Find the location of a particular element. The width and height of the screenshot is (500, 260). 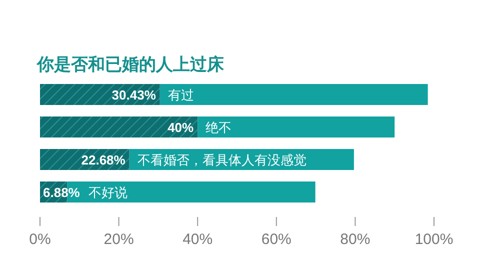

y-tick-label: 不看婚否，看具体人有没感觉 is located at coordinates (221, 160).